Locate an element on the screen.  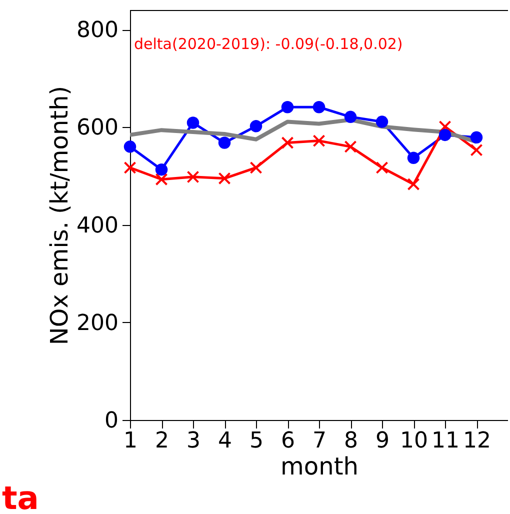
x-tick-label: 7 is located at coordinates (319, 441).